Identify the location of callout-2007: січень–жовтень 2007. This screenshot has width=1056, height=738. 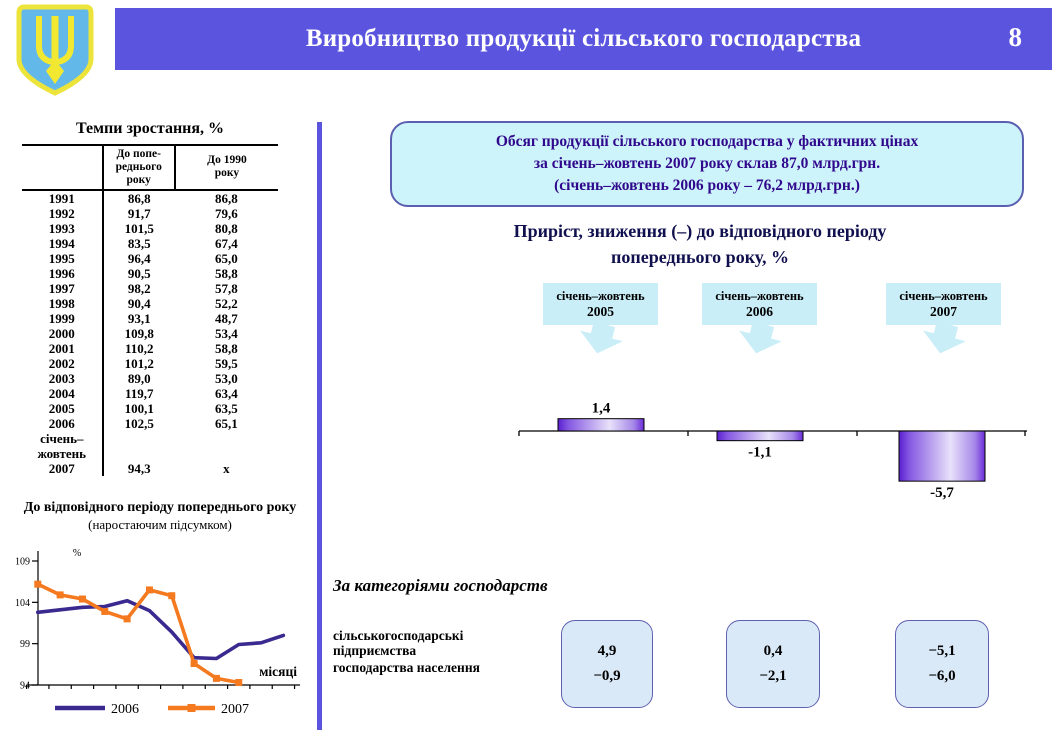
(943, 304).